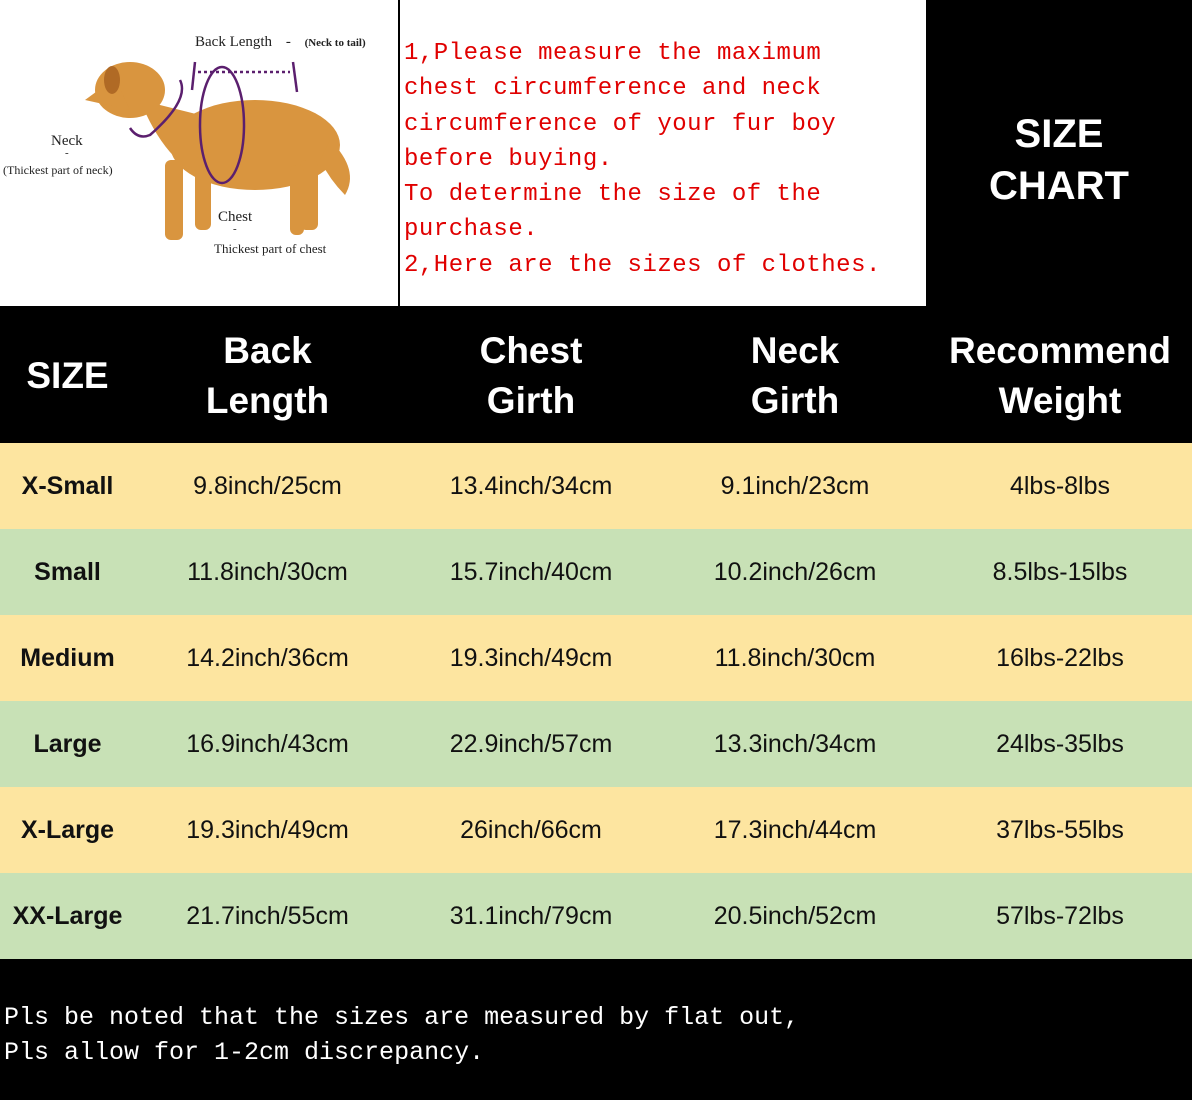  Describe the element at coordinates (67, 658) in the screenshot. I see `cell-size: Medium` at that location.